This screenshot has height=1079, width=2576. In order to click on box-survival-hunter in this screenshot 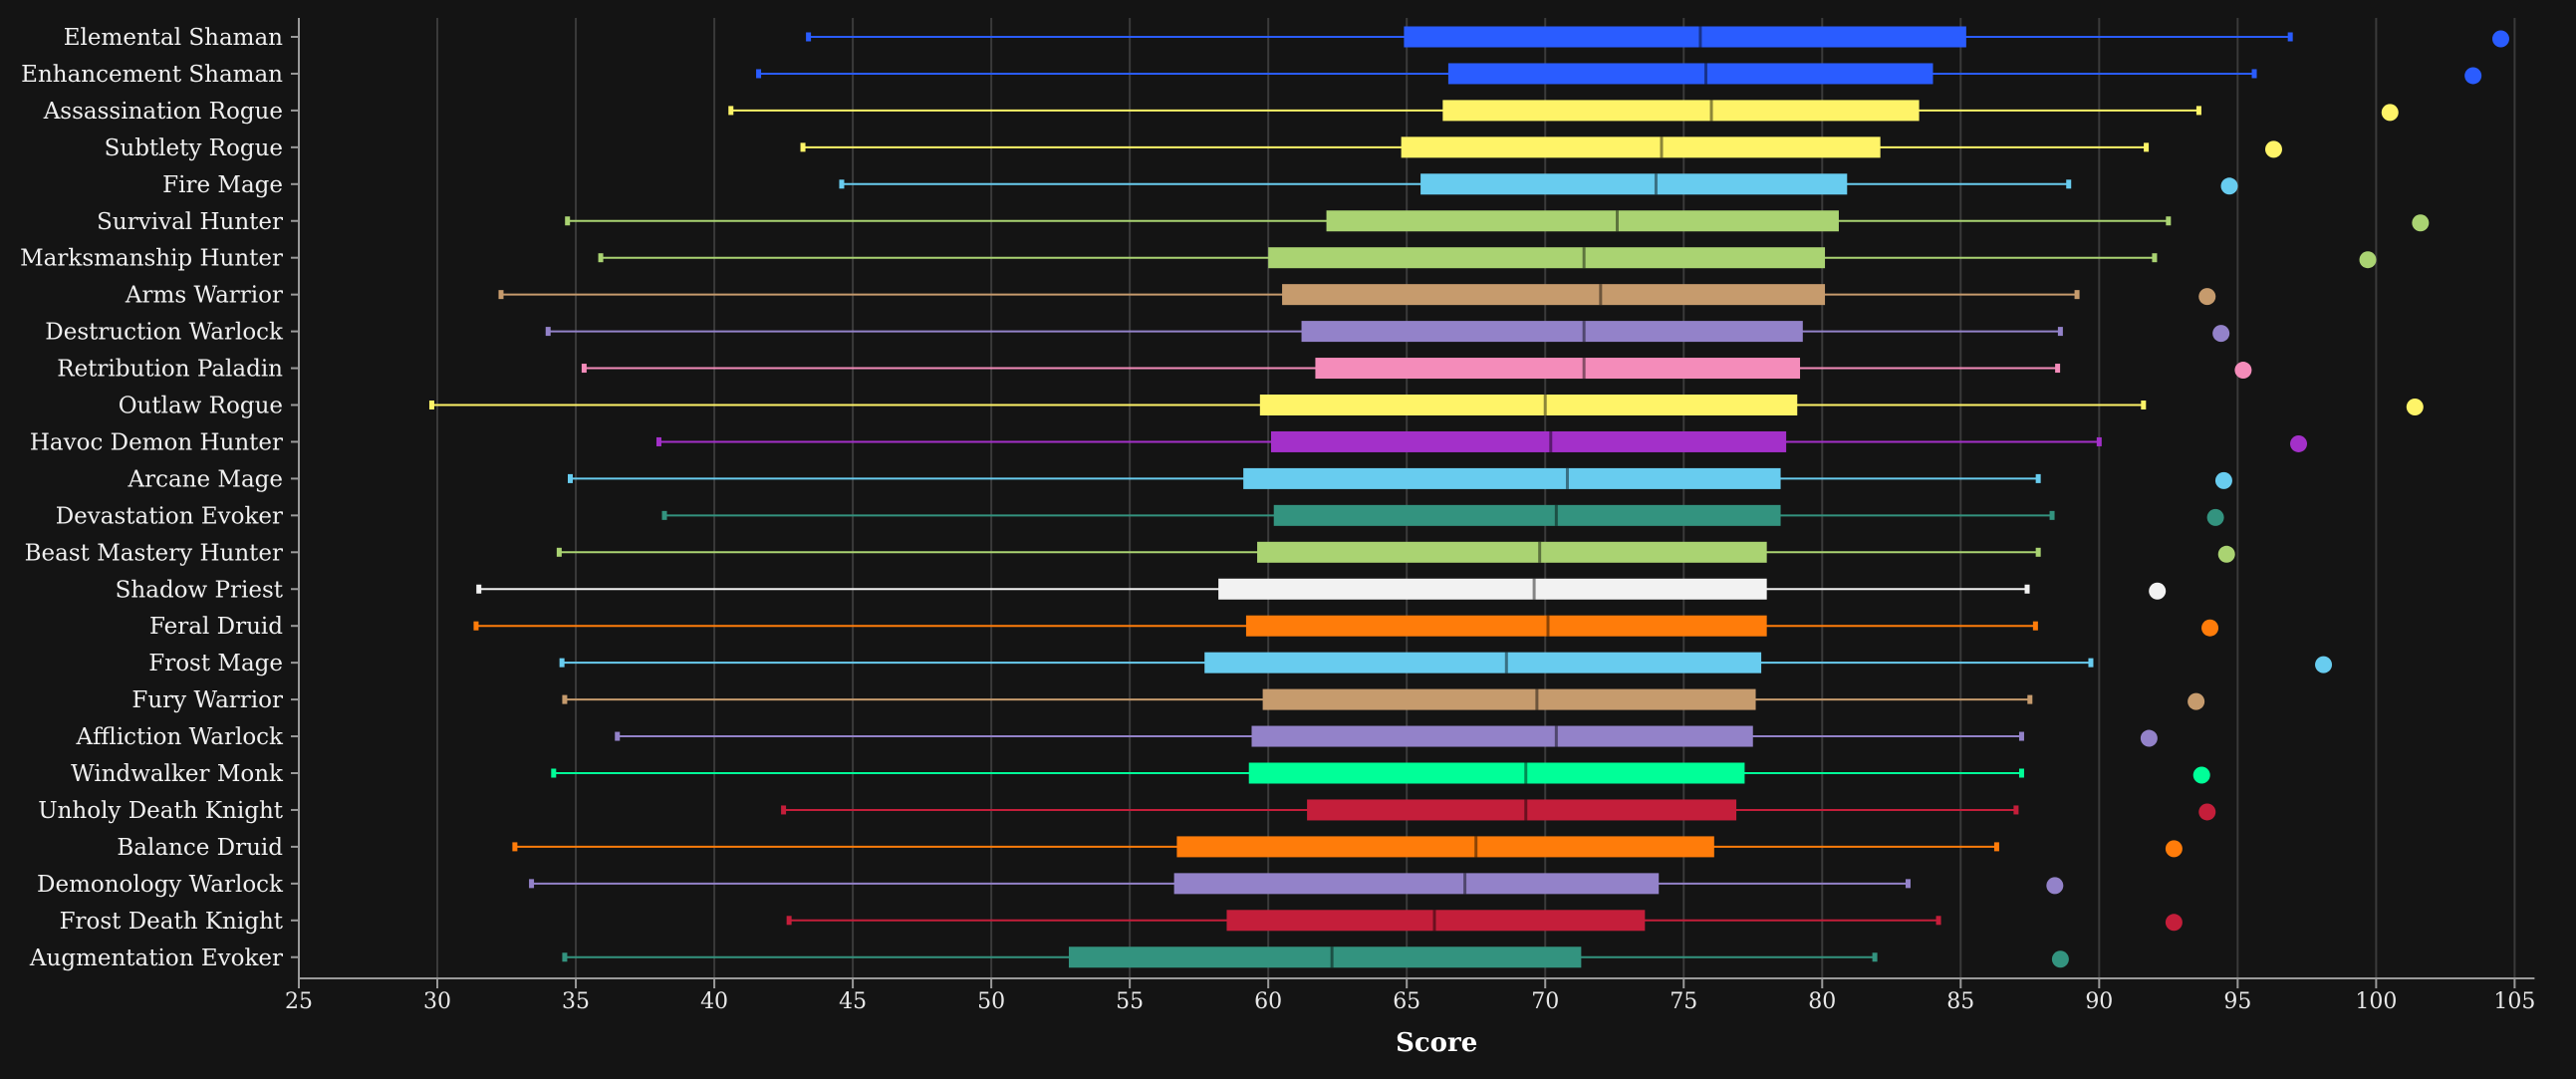, I will do `click(1497, 221)`.